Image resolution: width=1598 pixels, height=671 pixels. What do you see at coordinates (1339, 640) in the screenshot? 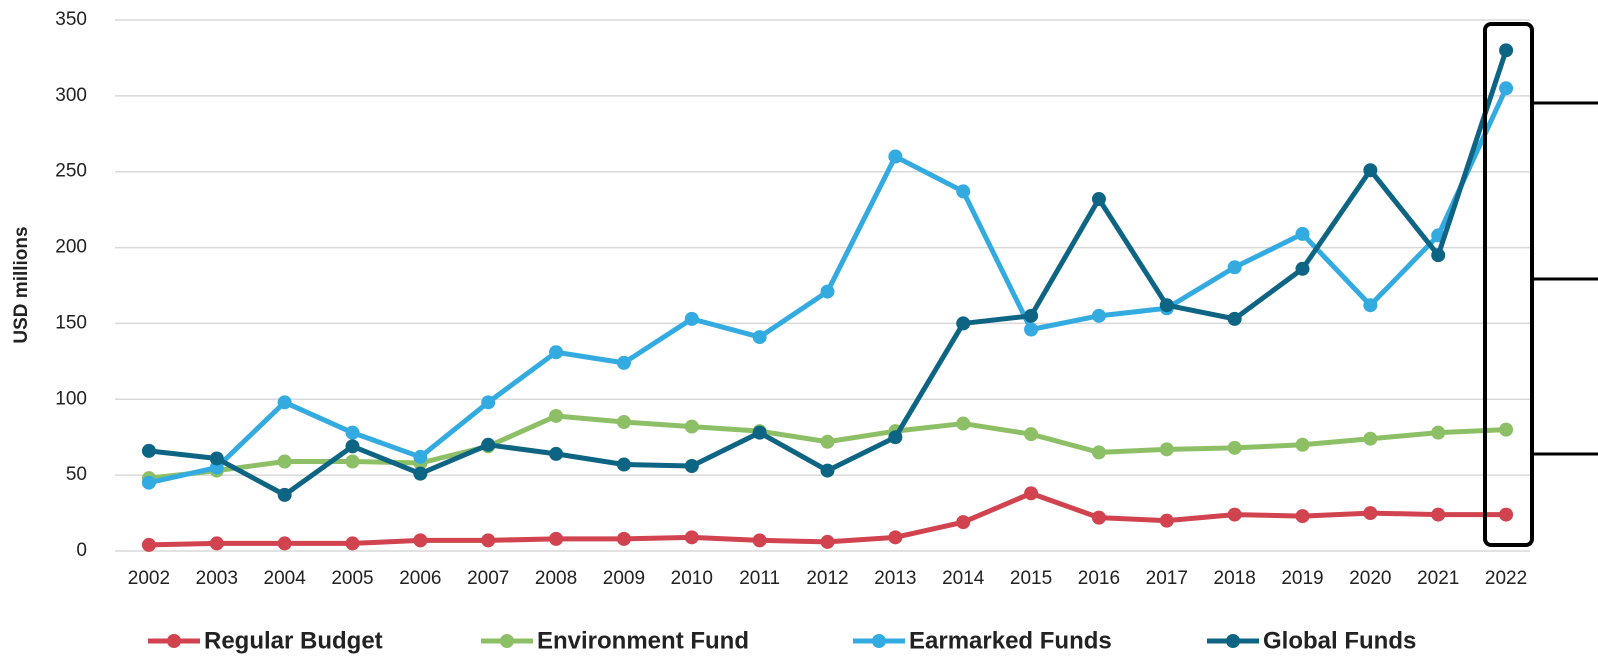
I see `legend-label: Global Funds` at bounding box center [1339, 640].